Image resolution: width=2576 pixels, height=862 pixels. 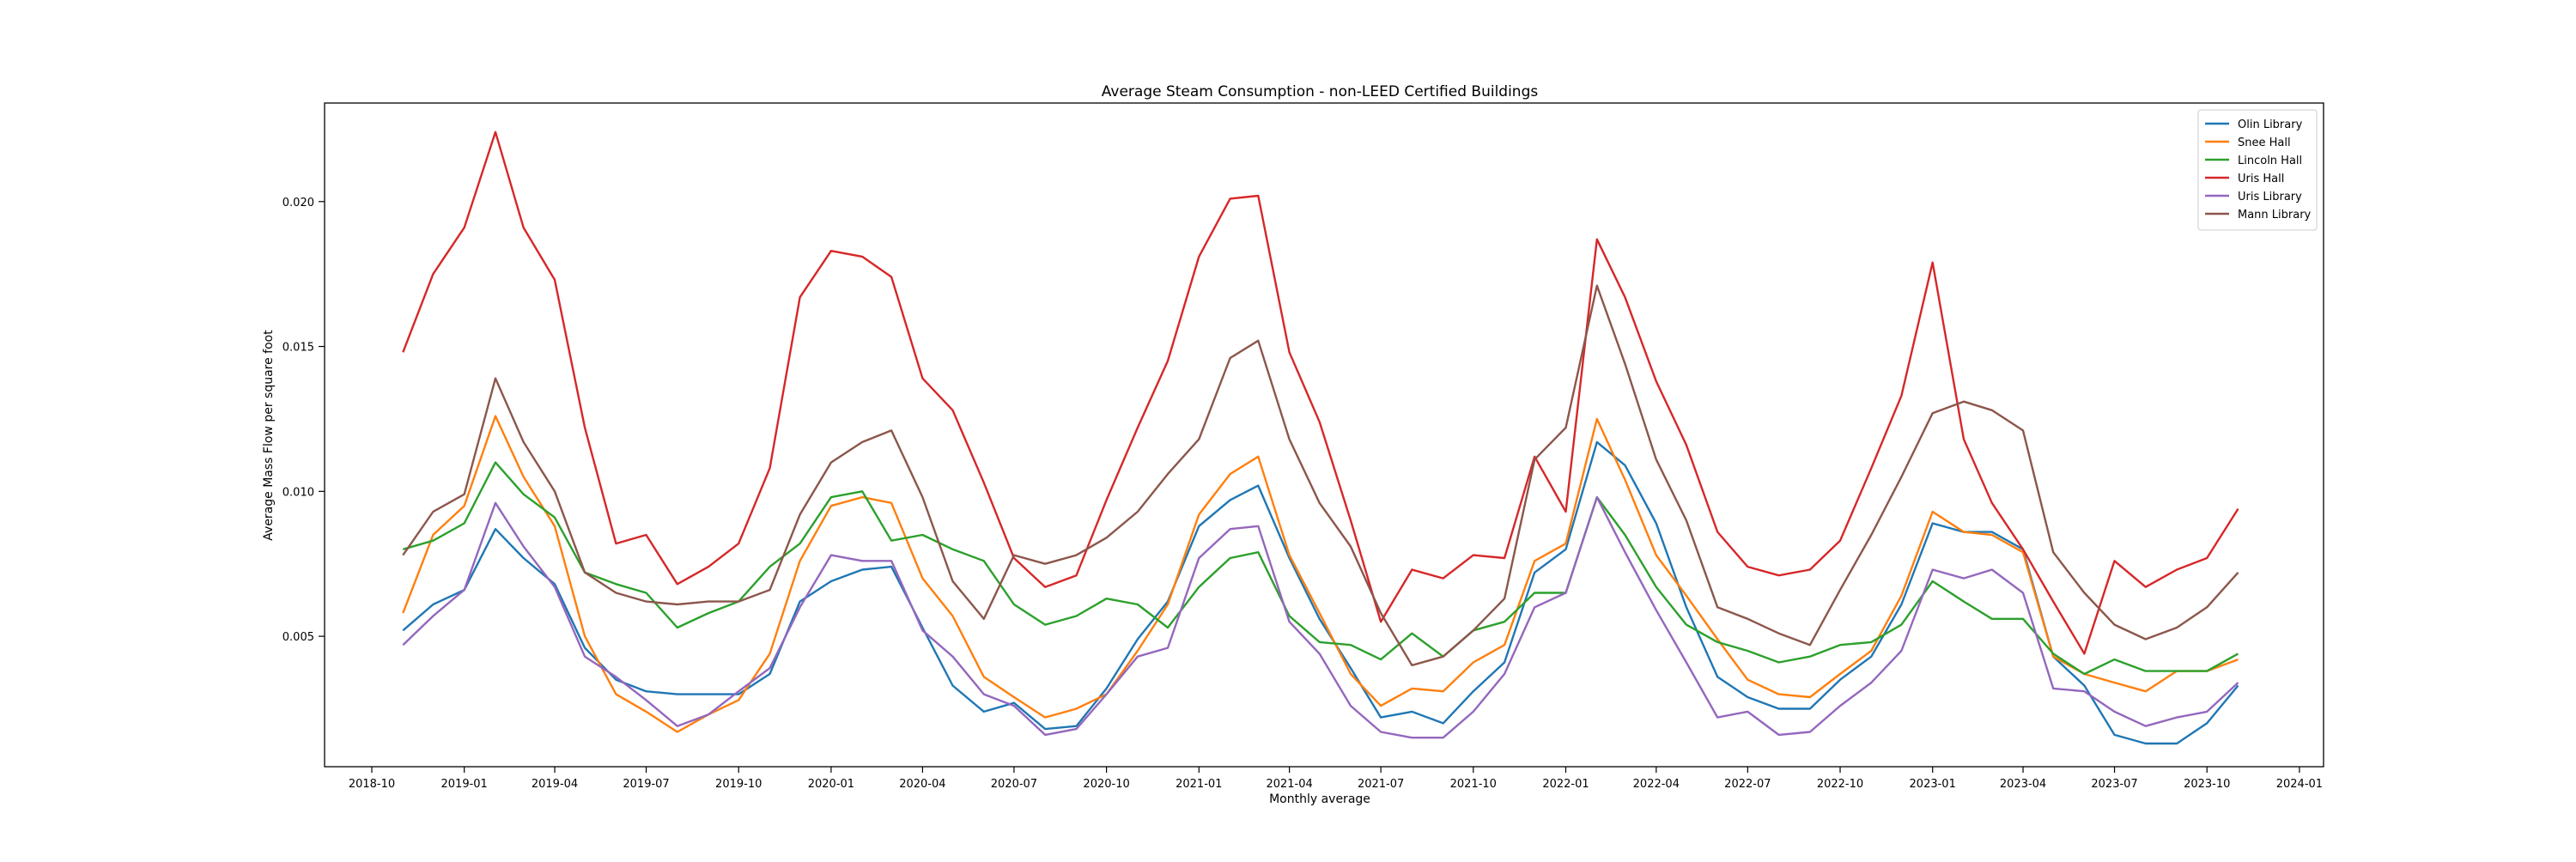 What do you see at coordinates (372, 784) in the screenshot?
I see `x-tick-label: 2018-10` at bounding box center [372, 784].